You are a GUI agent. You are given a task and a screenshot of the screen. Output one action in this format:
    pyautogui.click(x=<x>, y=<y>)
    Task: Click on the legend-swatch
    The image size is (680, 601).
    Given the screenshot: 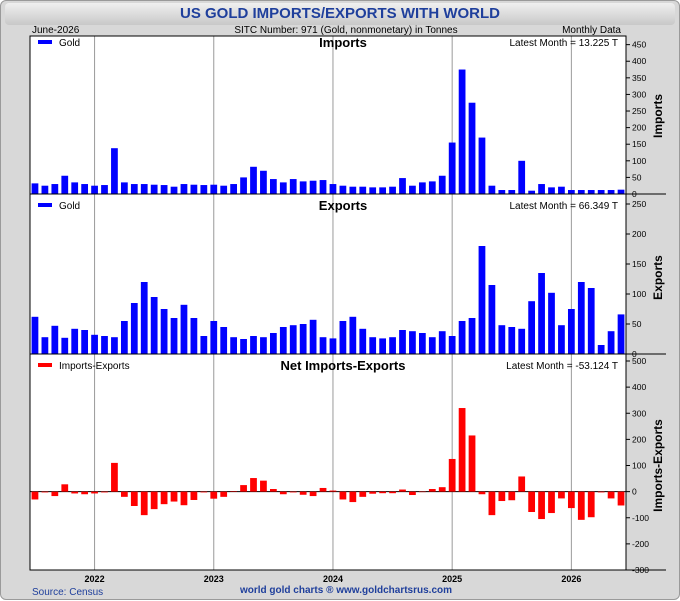 What is the action you would take?
    pyautogui.click(x=45, y=205)
    